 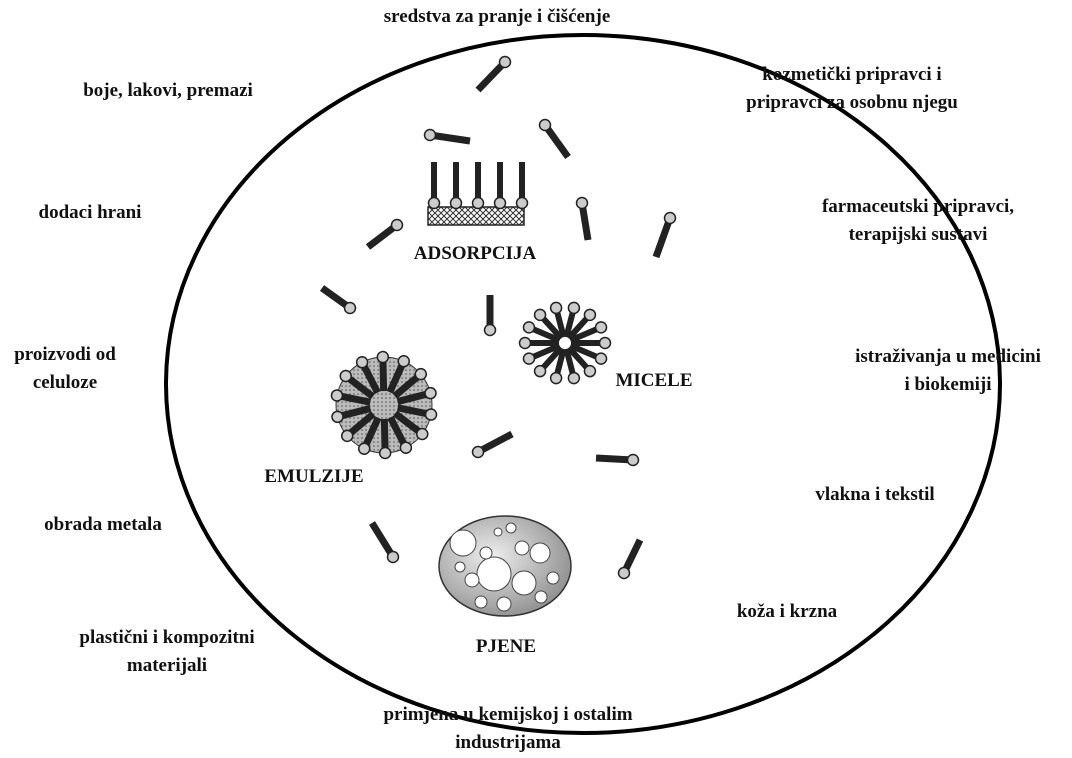 What do you see at coordinates (166, 637) in the screenshot?
I see `label-line: plastični i kompozitni` at bounding box center [166, 637].